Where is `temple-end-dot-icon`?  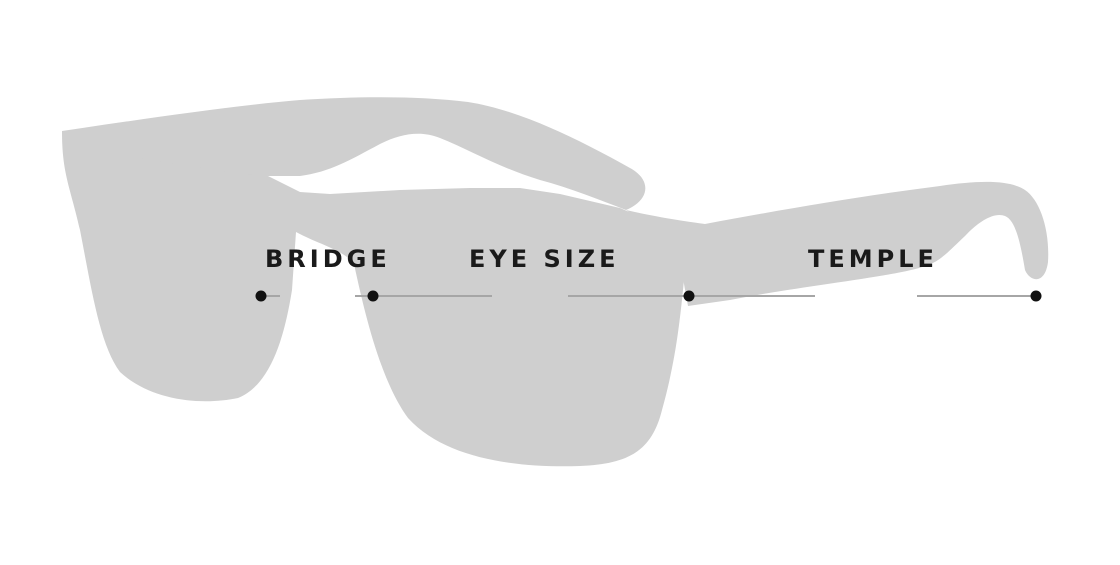 temple-end-dot-icon is located at coordinates (1036, 296).